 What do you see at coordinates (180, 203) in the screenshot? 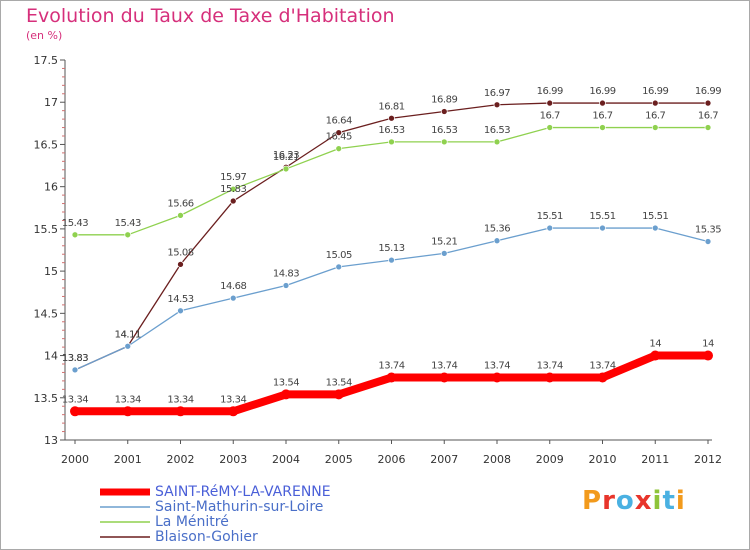
I see `data-label: 15.66` at bounding box center [180, 203].